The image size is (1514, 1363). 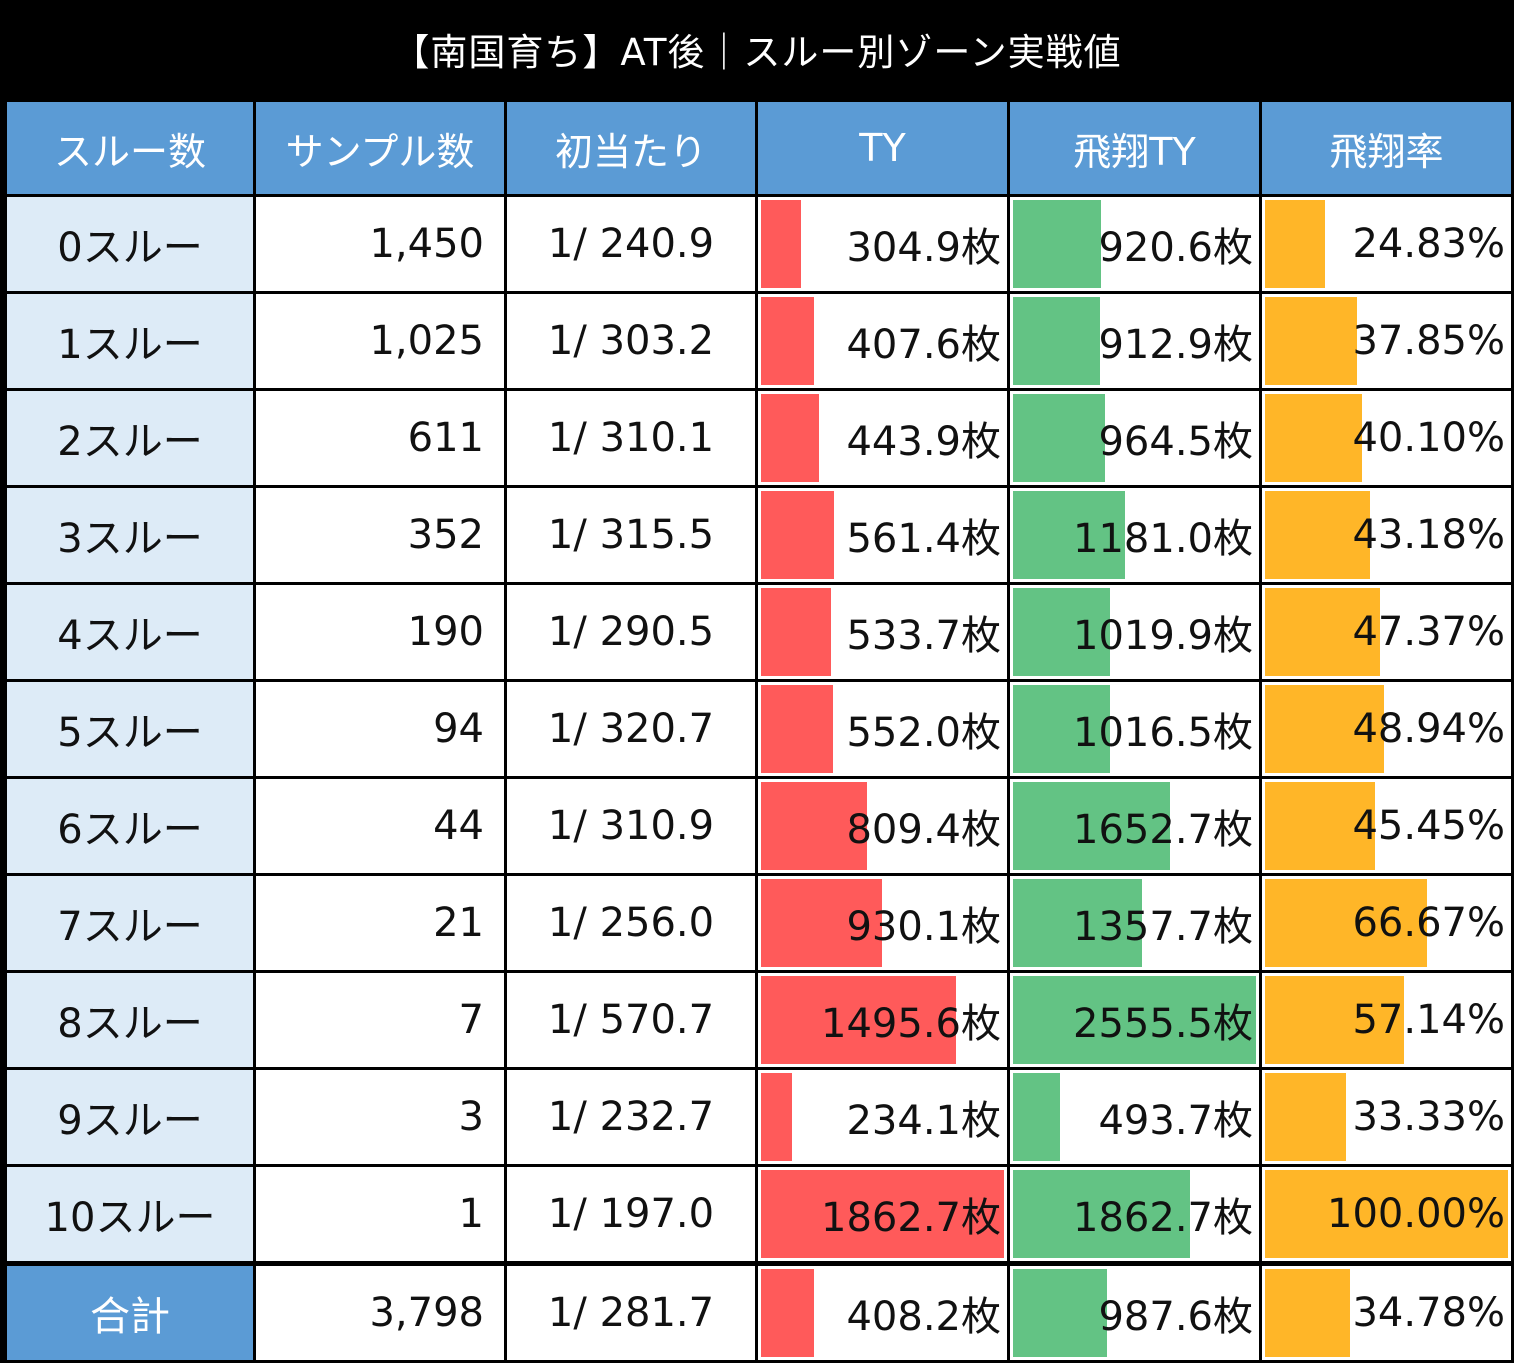 I want to click on hishou-ty-value: 1019.9枚, so click(x=1163, y=636).